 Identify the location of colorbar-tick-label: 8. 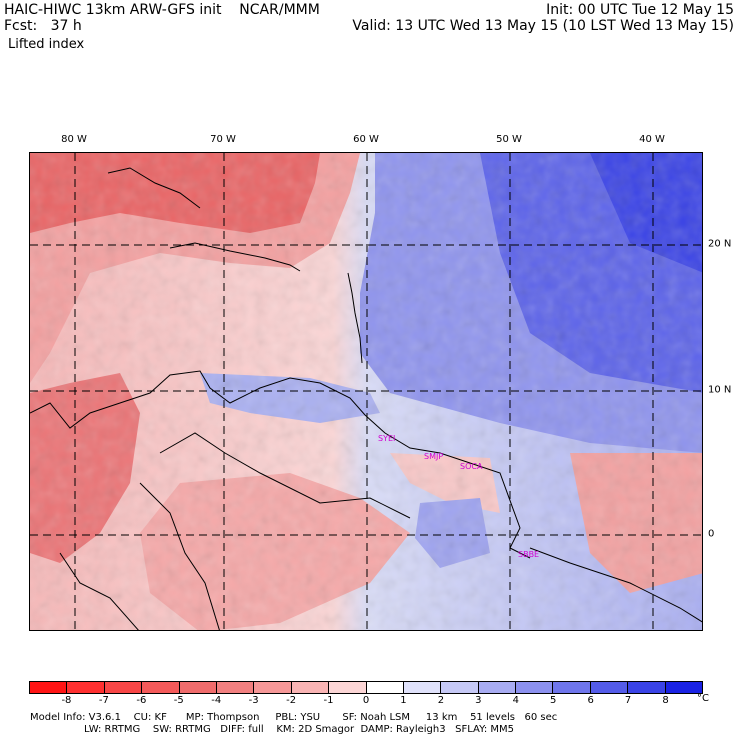
(665, 700).